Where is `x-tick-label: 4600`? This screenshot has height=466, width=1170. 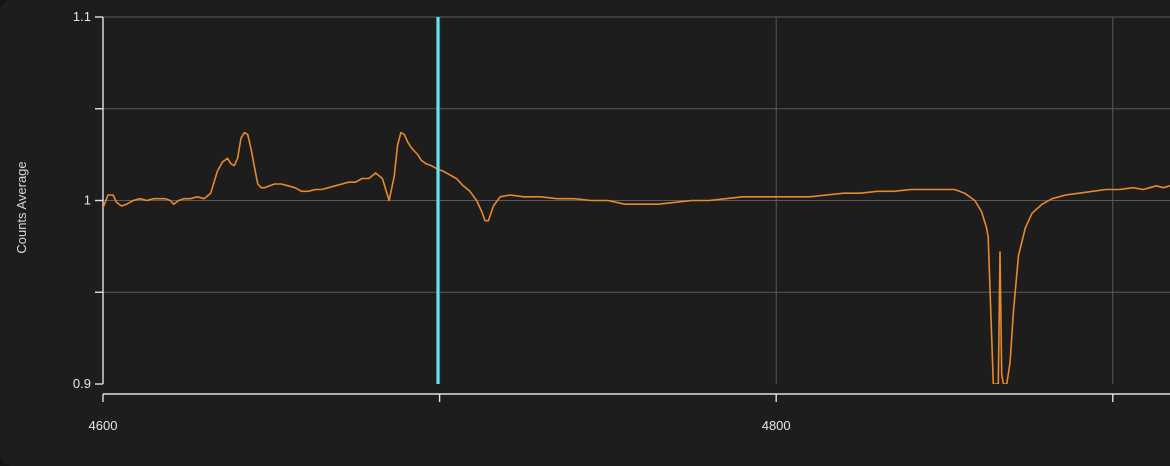
x-tick-label: 4600 is located at coordinates (103, 425).